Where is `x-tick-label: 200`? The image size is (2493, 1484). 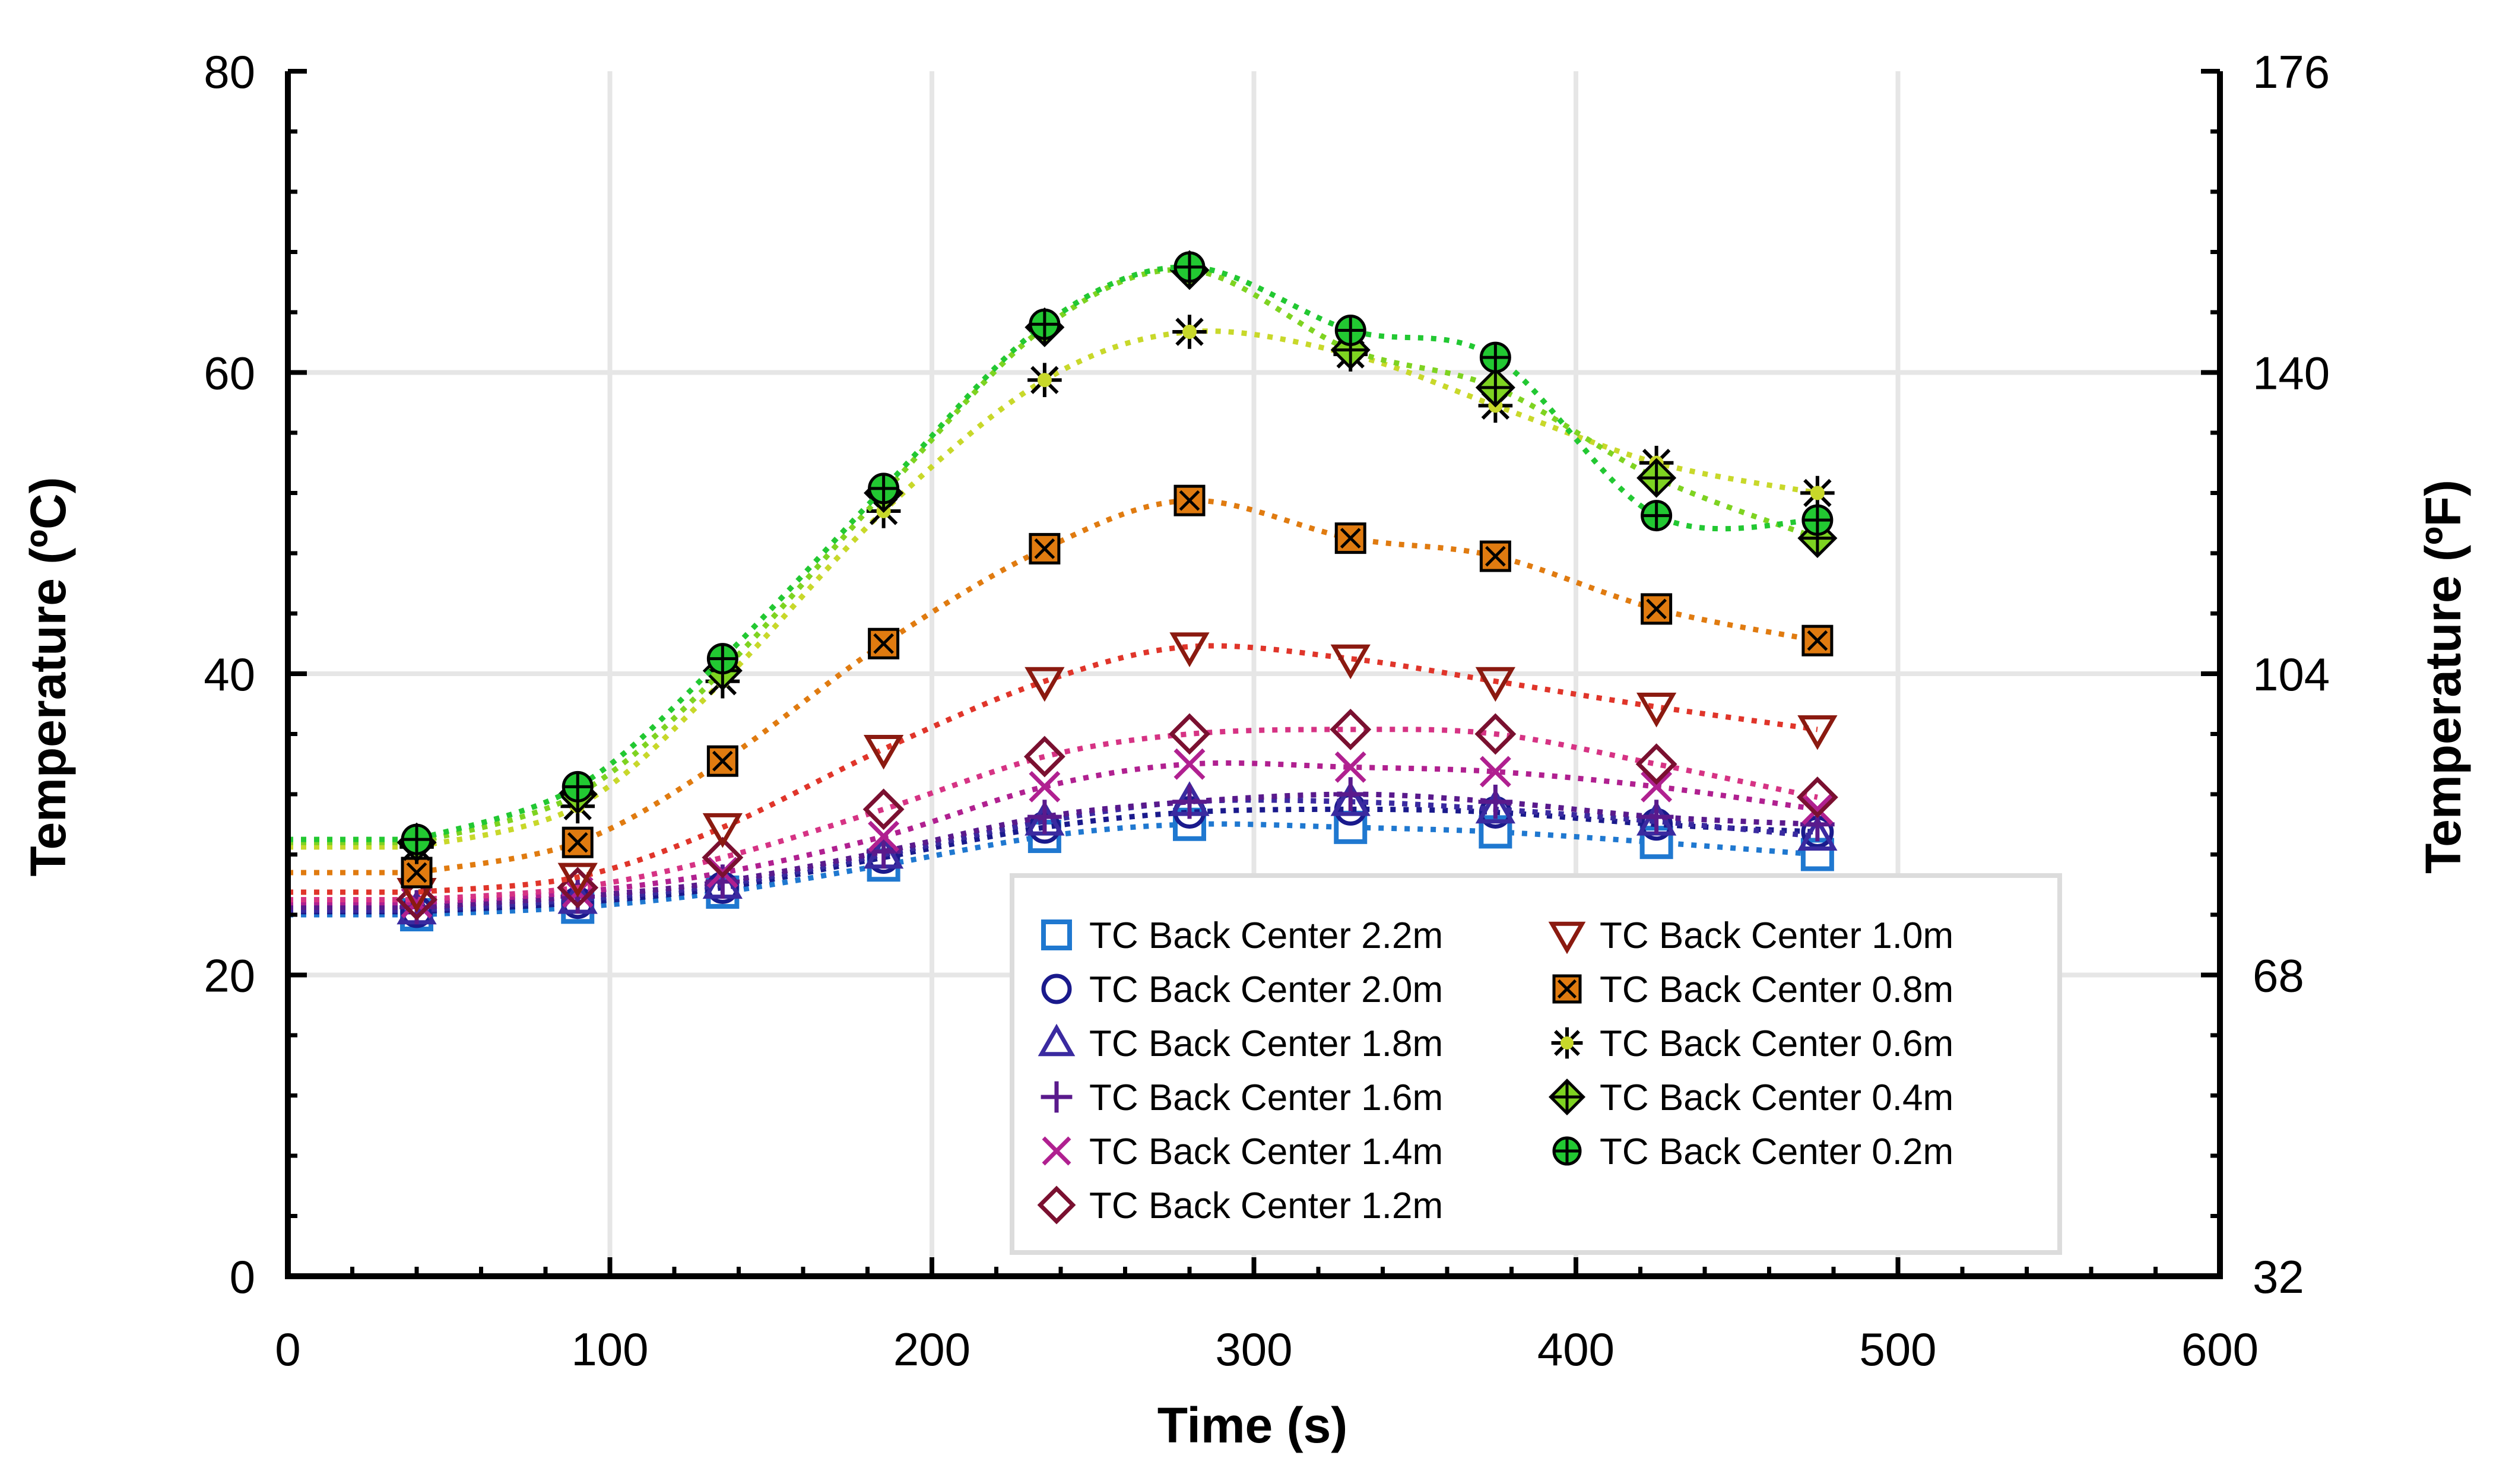 x-tick-label: 200 is located at coordinates (931, 1349).